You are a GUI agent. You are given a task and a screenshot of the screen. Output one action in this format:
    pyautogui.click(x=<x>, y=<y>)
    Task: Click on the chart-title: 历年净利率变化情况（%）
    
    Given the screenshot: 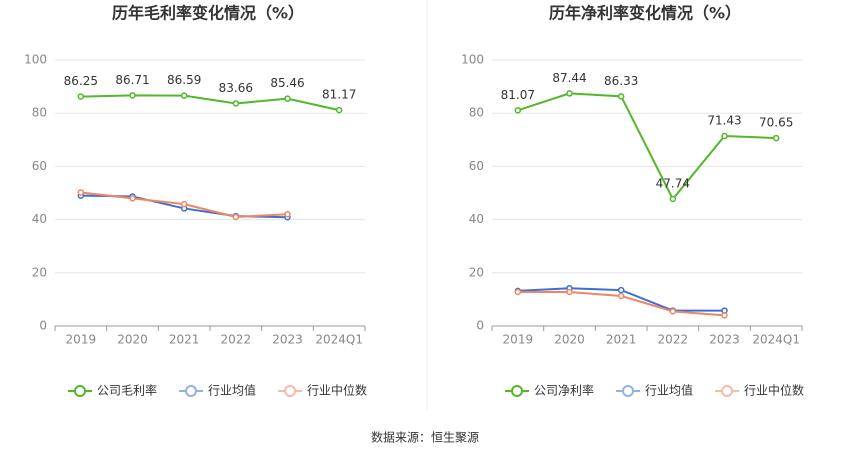 What is the action you would take?
    pyautogui.click(x=645, y=13)
    